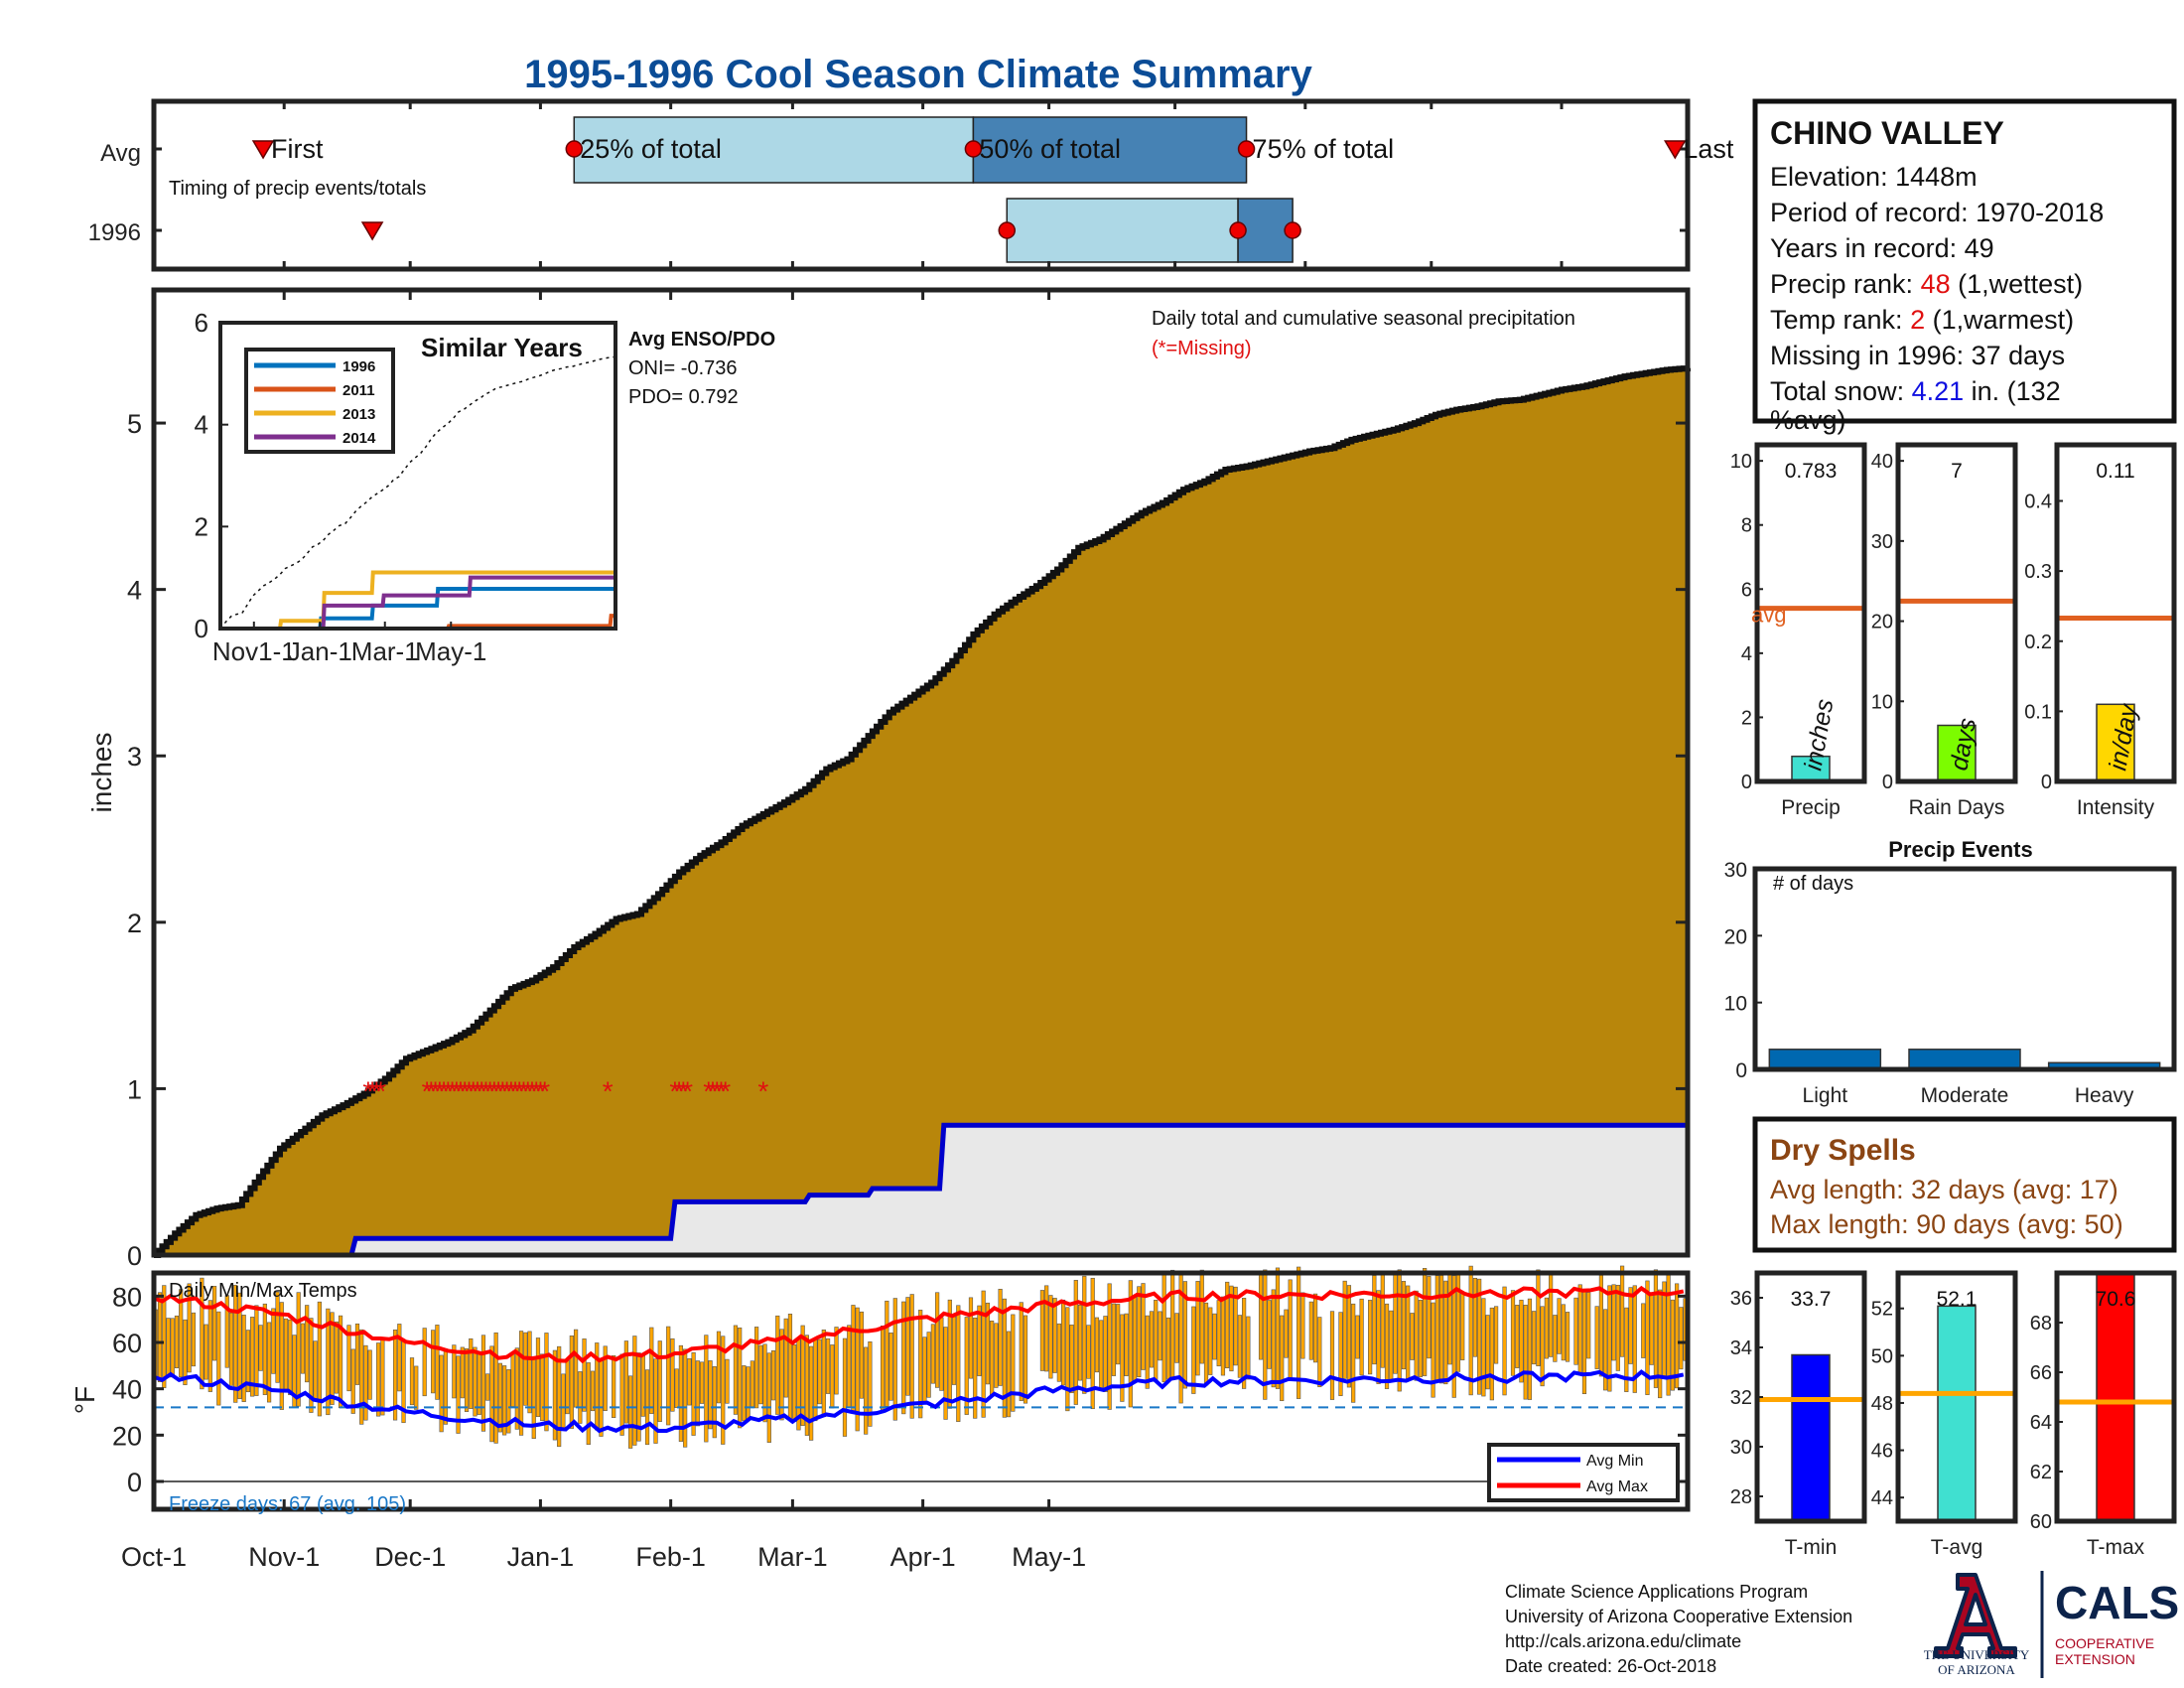 This screenshot has width=2184, height=1688. I want to click on avg-min-line, so click(919, 1401).